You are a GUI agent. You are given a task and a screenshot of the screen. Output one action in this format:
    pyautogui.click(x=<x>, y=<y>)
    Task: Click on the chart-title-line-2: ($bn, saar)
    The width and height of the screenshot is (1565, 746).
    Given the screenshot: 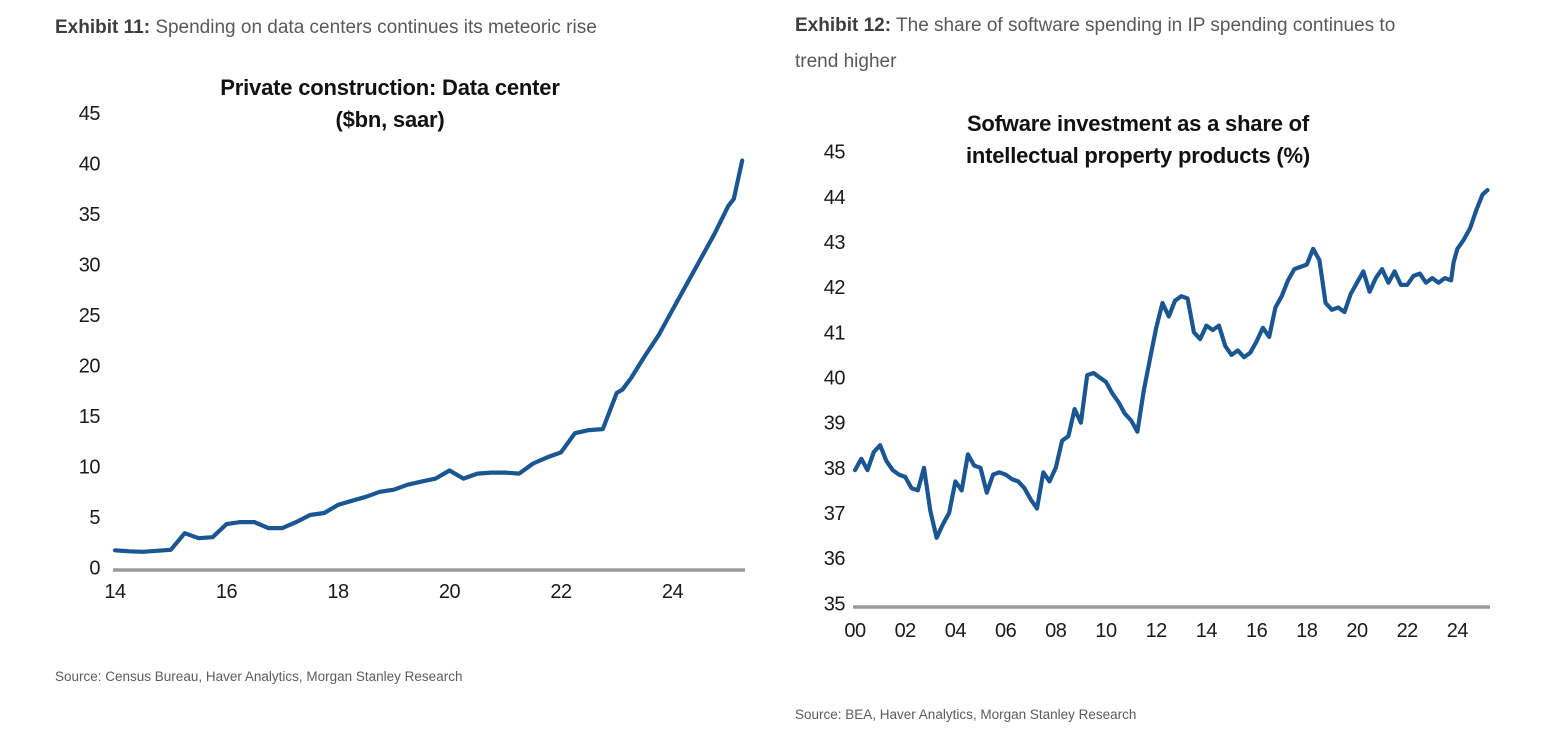 What is the action you would take?
    pyautogui.click(x=390, y=119)
    